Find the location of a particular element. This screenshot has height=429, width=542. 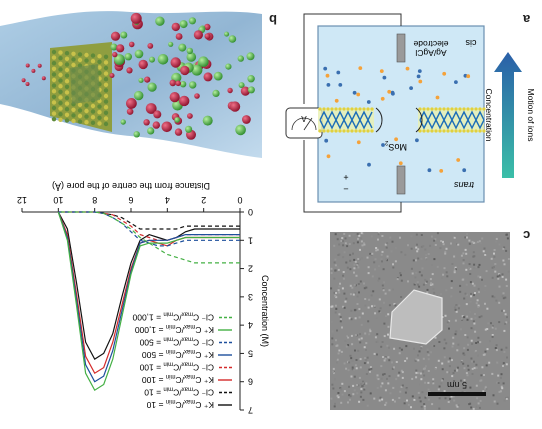

legend-value: = 100 is located at coordinates (154, 380).